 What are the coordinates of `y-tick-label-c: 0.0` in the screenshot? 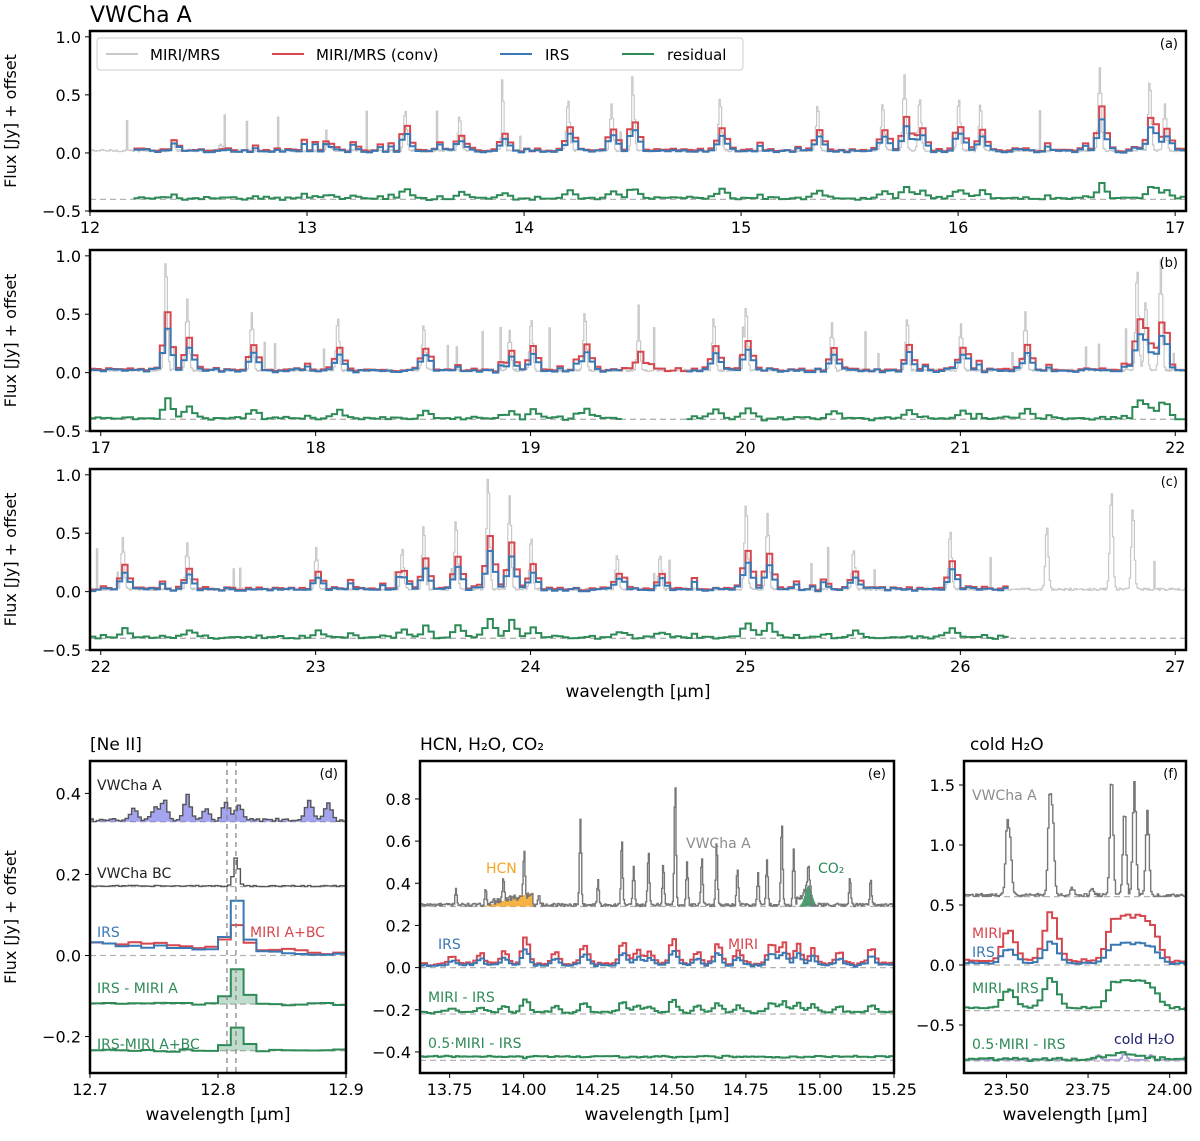 It's located at (68, 592).